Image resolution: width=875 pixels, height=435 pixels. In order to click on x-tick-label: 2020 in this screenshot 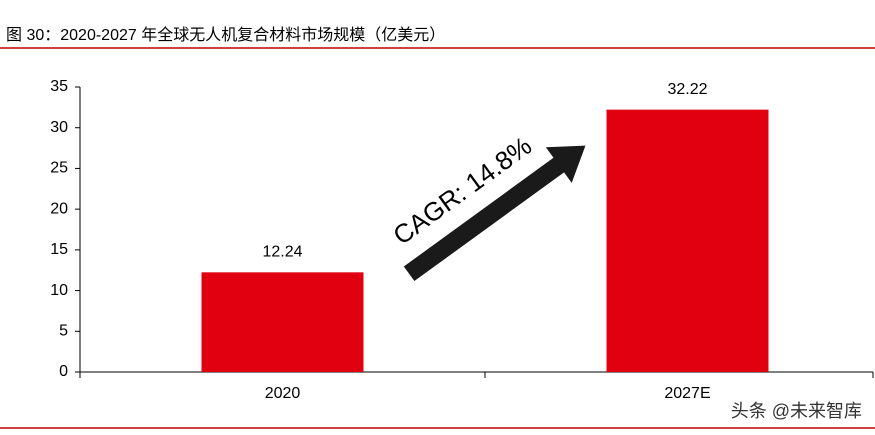, I will do `click(283, 393)`.